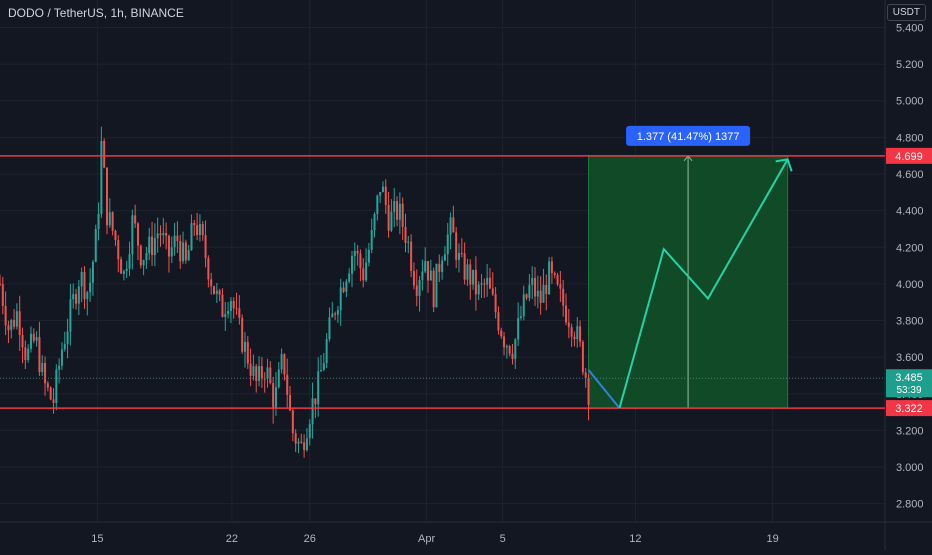 Image resolution: width=932 pixels, height=555 pixels. Describe the element at coordinates (703, 283) in the screenshot. I see `projection-path` at that location.